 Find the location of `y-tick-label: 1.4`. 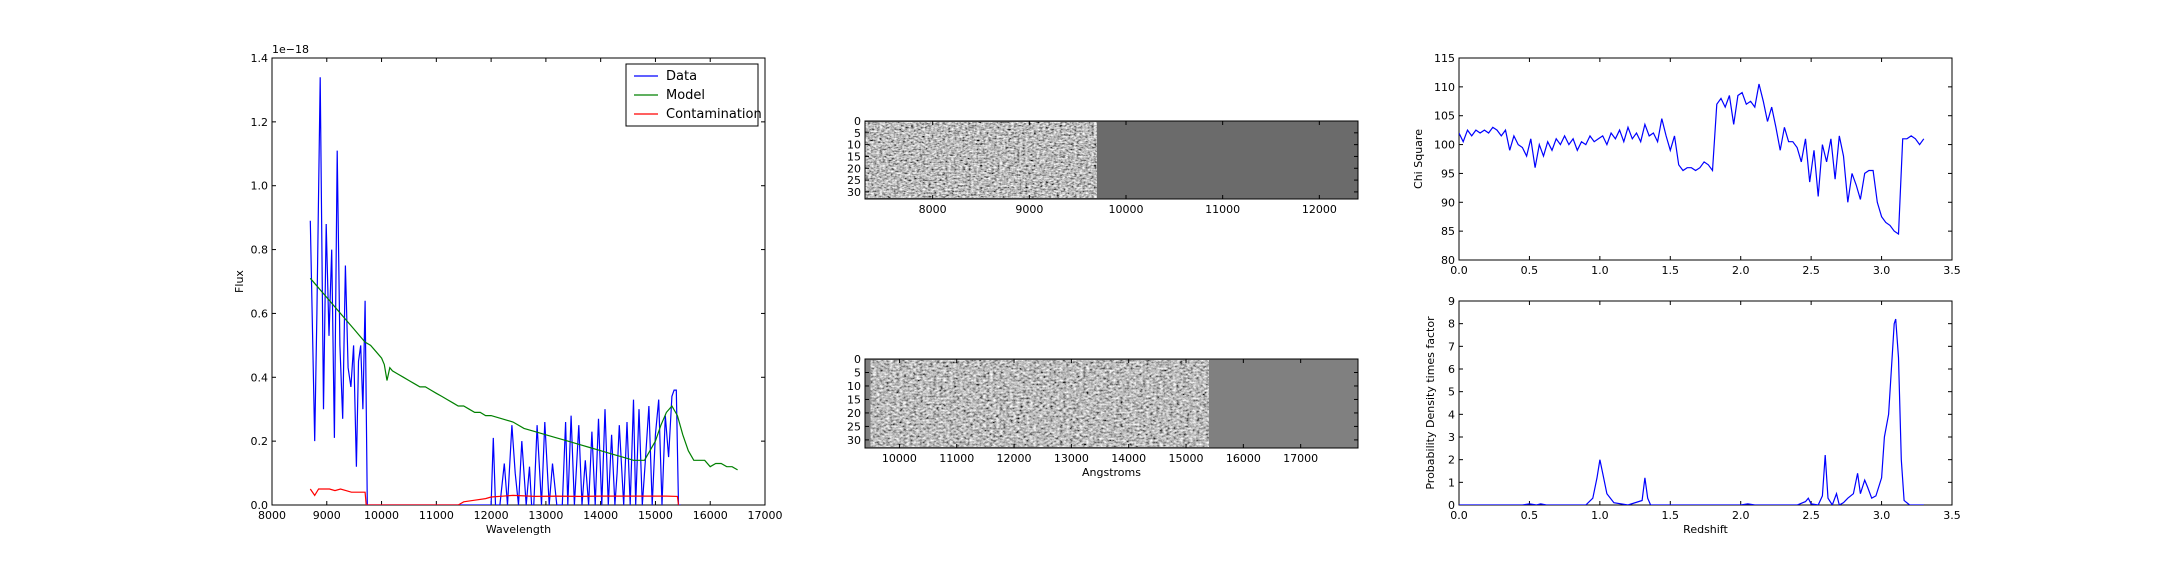

y-tick-label: 1.4 is located at coordinates (260, 58).